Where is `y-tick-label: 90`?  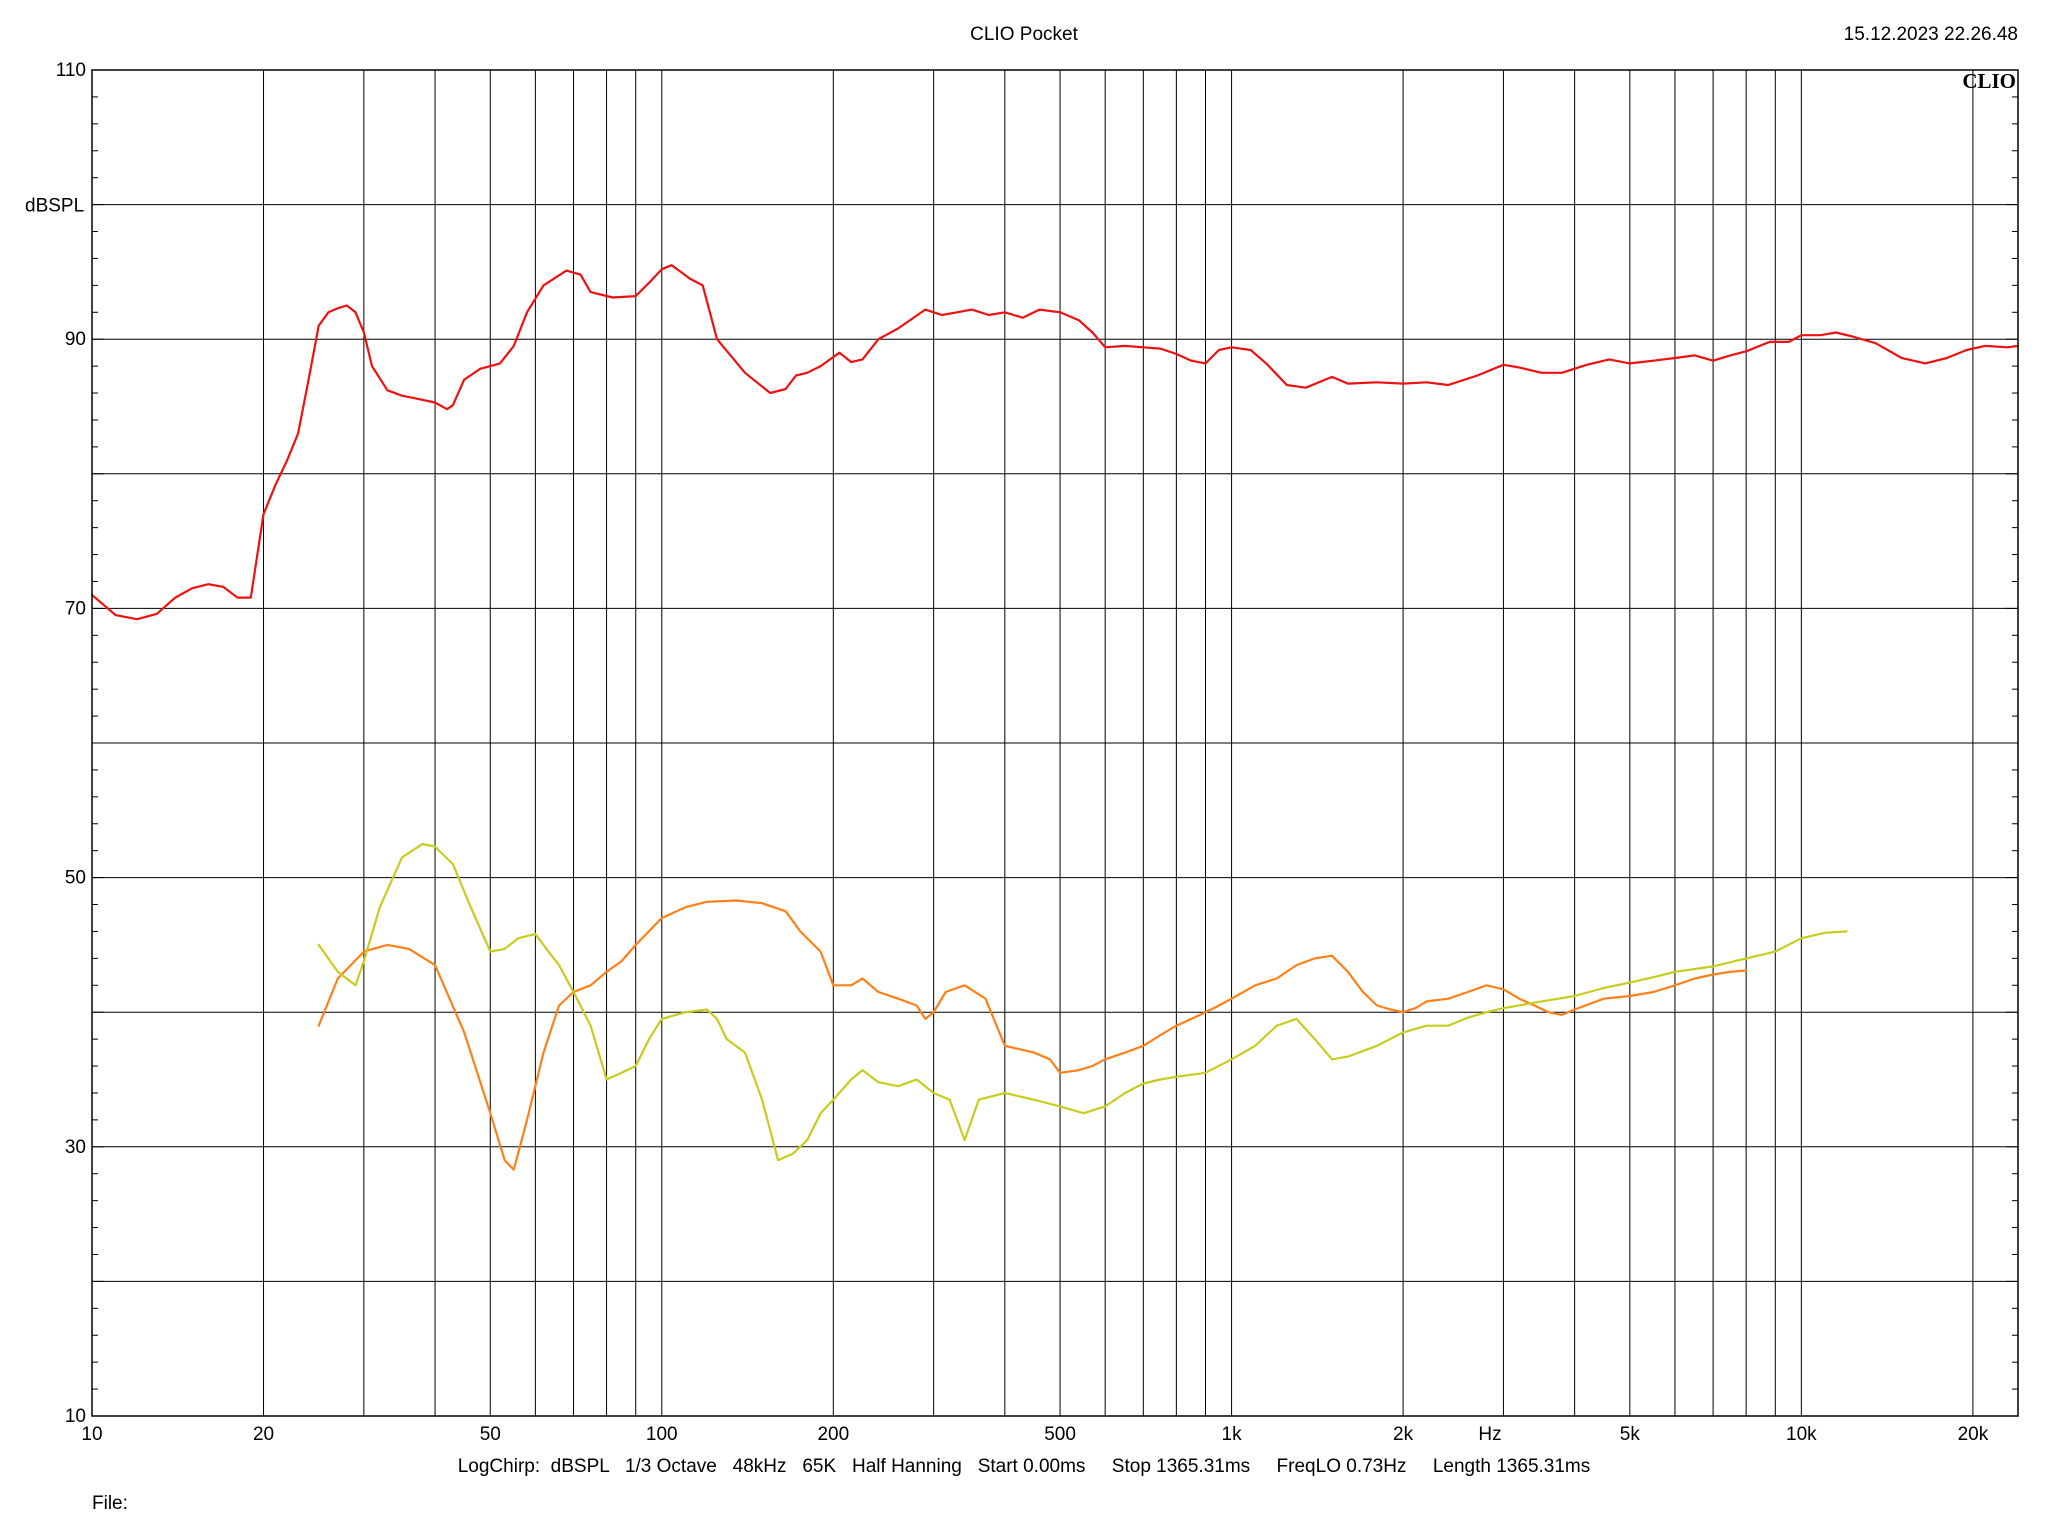
y-tick-label: 90 is located at coordinates (75, 339).